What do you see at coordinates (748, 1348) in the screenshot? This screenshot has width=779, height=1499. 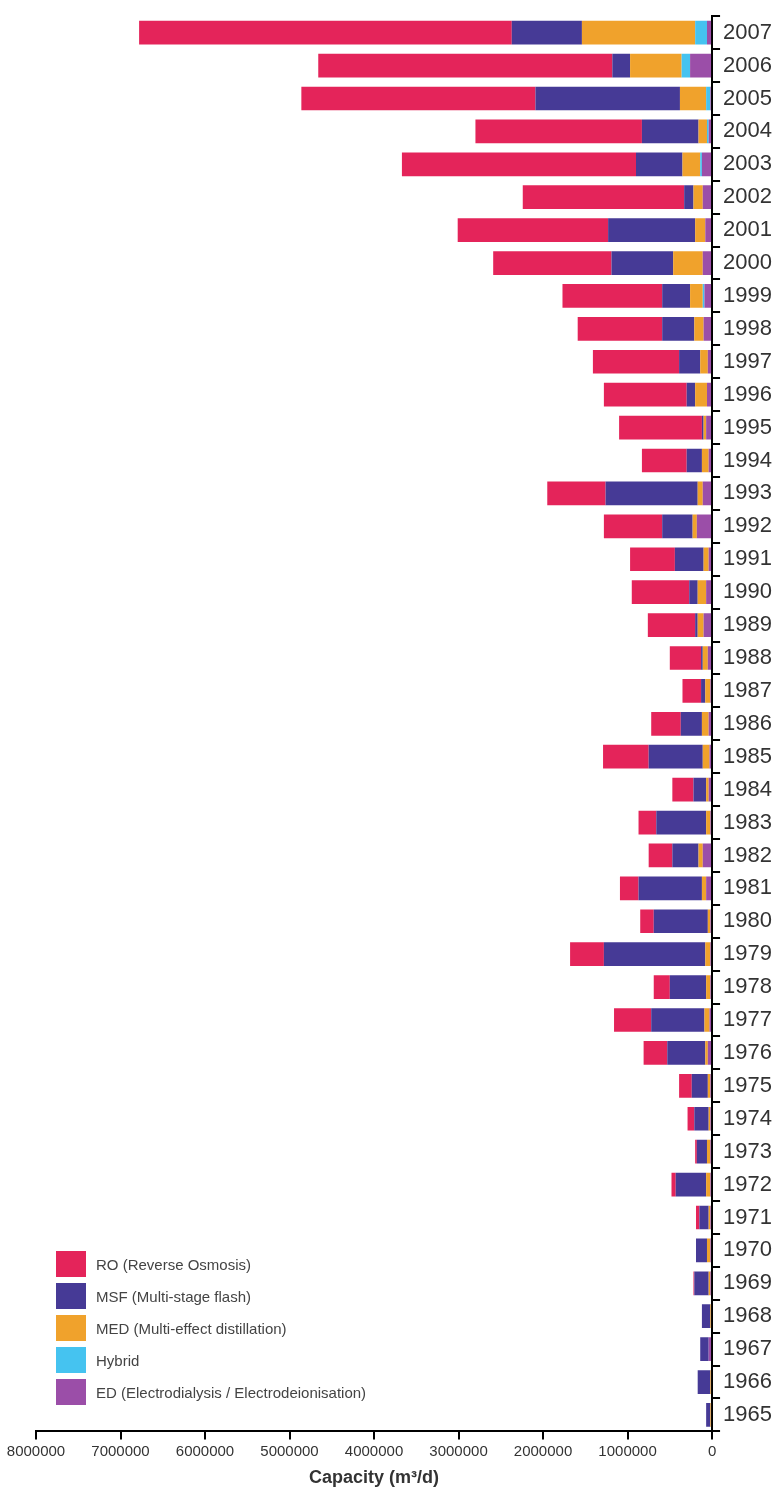 I see `y-tick-label: 1967` at bounding box center [748, 1348].